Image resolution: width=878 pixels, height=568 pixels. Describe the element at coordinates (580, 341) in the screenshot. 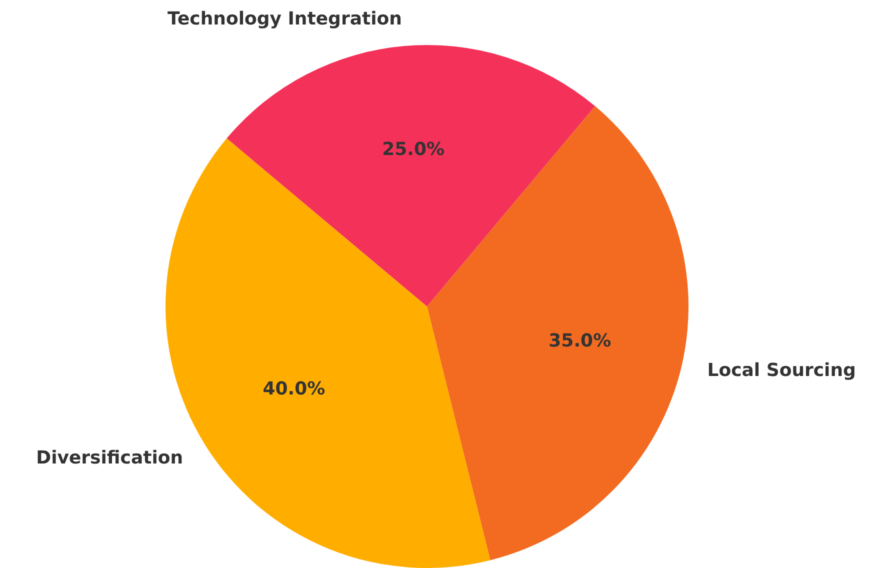

I see `data-label: 35.0%` at that location.